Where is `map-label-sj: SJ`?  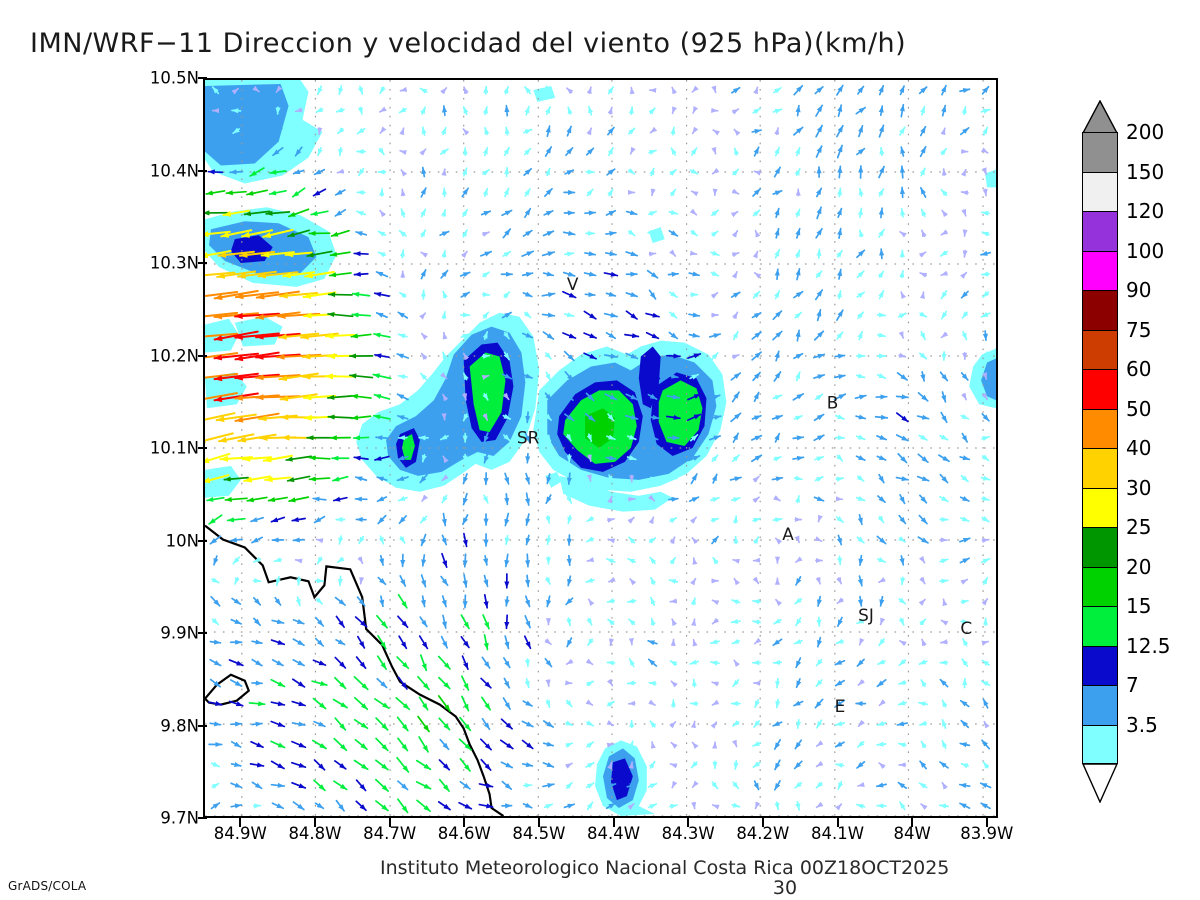
map-label-sj: SJ is located at coordinates (866, 615).